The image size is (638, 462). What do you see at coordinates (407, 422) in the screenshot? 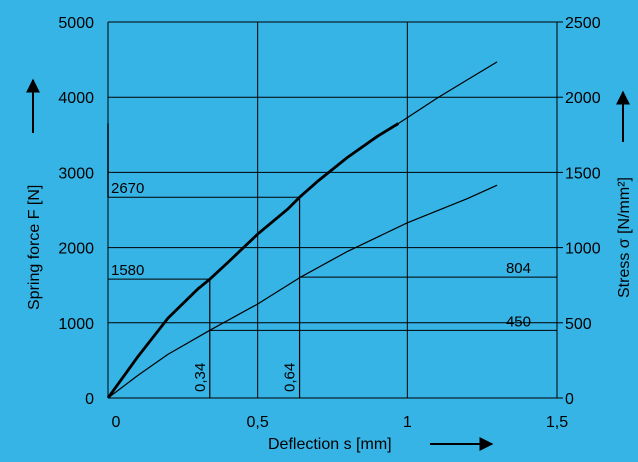
I see `x-tick-label: 1` at bounding box center [407, 422].